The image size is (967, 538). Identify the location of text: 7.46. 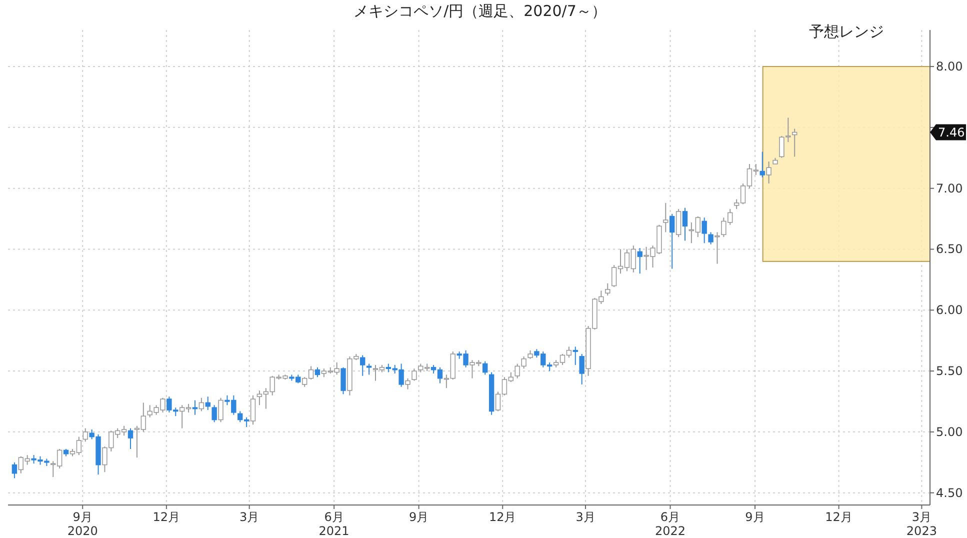
(951, 132).